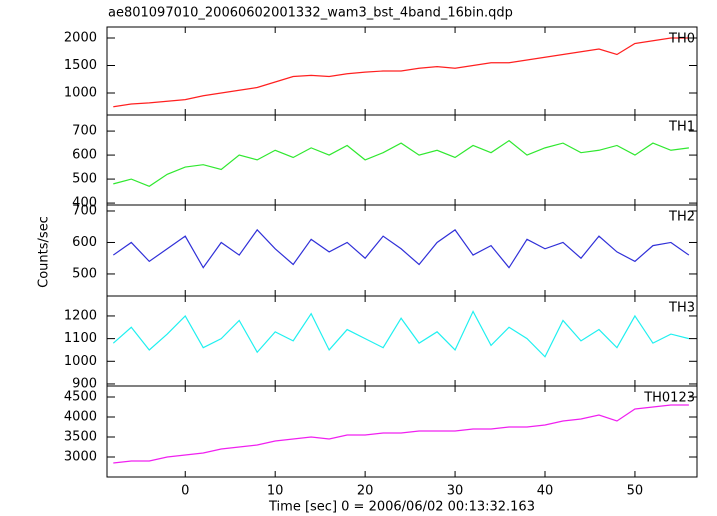 This screenshot has width=717, height=516. Describe the element at coordinates (669, 398) in the screenshot. I see `panel-label: TH0123` at that location.